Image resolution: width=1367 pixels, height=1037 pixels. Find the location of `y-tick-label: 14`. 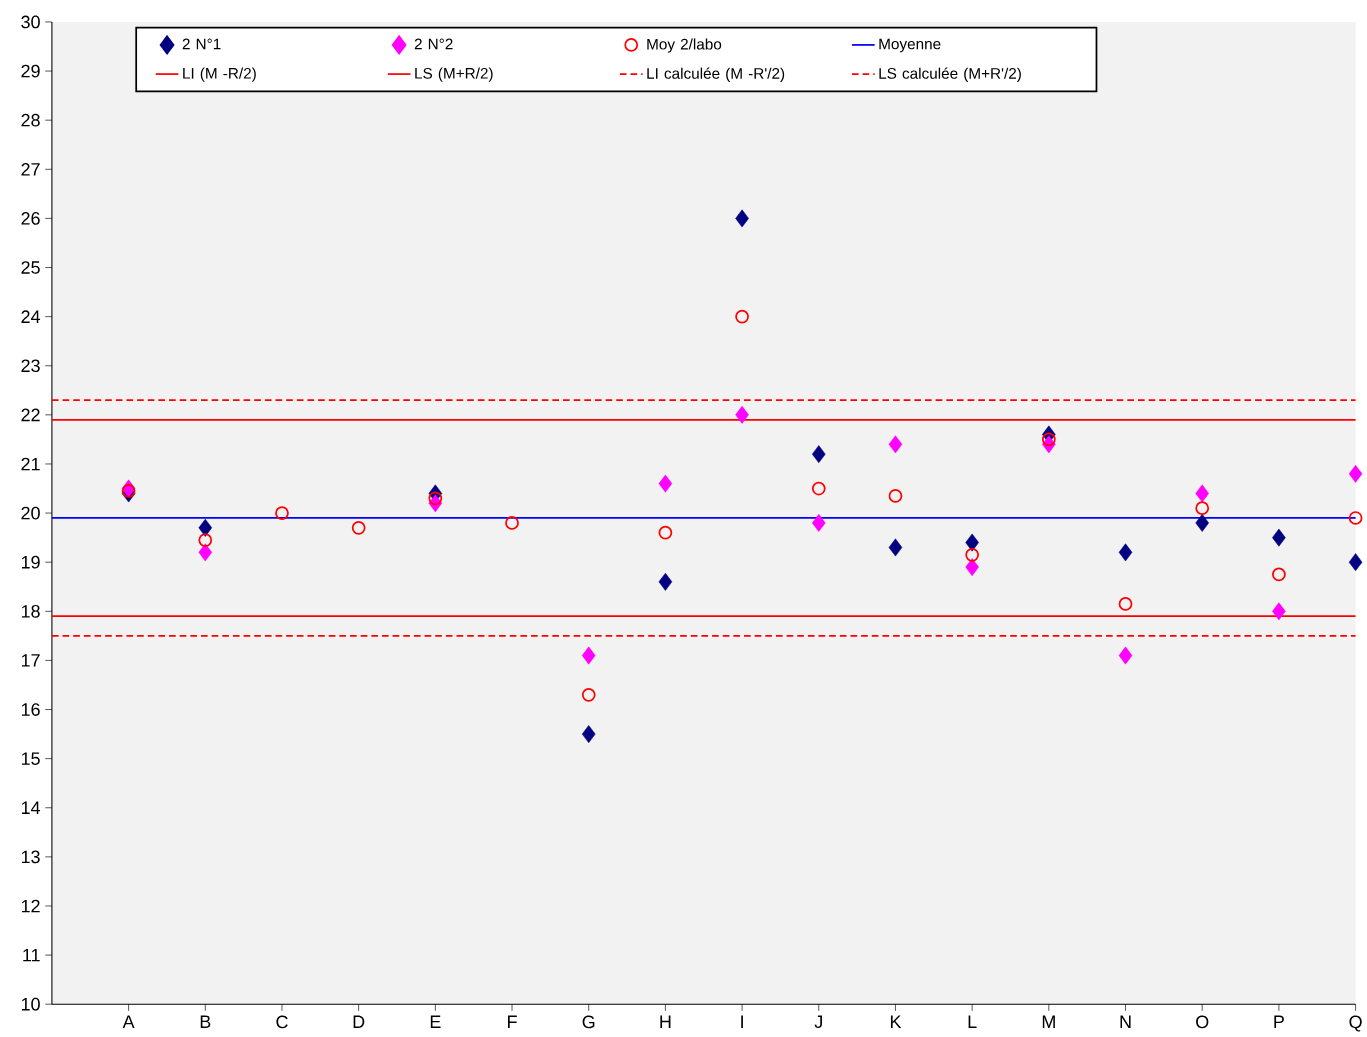

y-tick-label: 14 is located at coordinates (31, 807).